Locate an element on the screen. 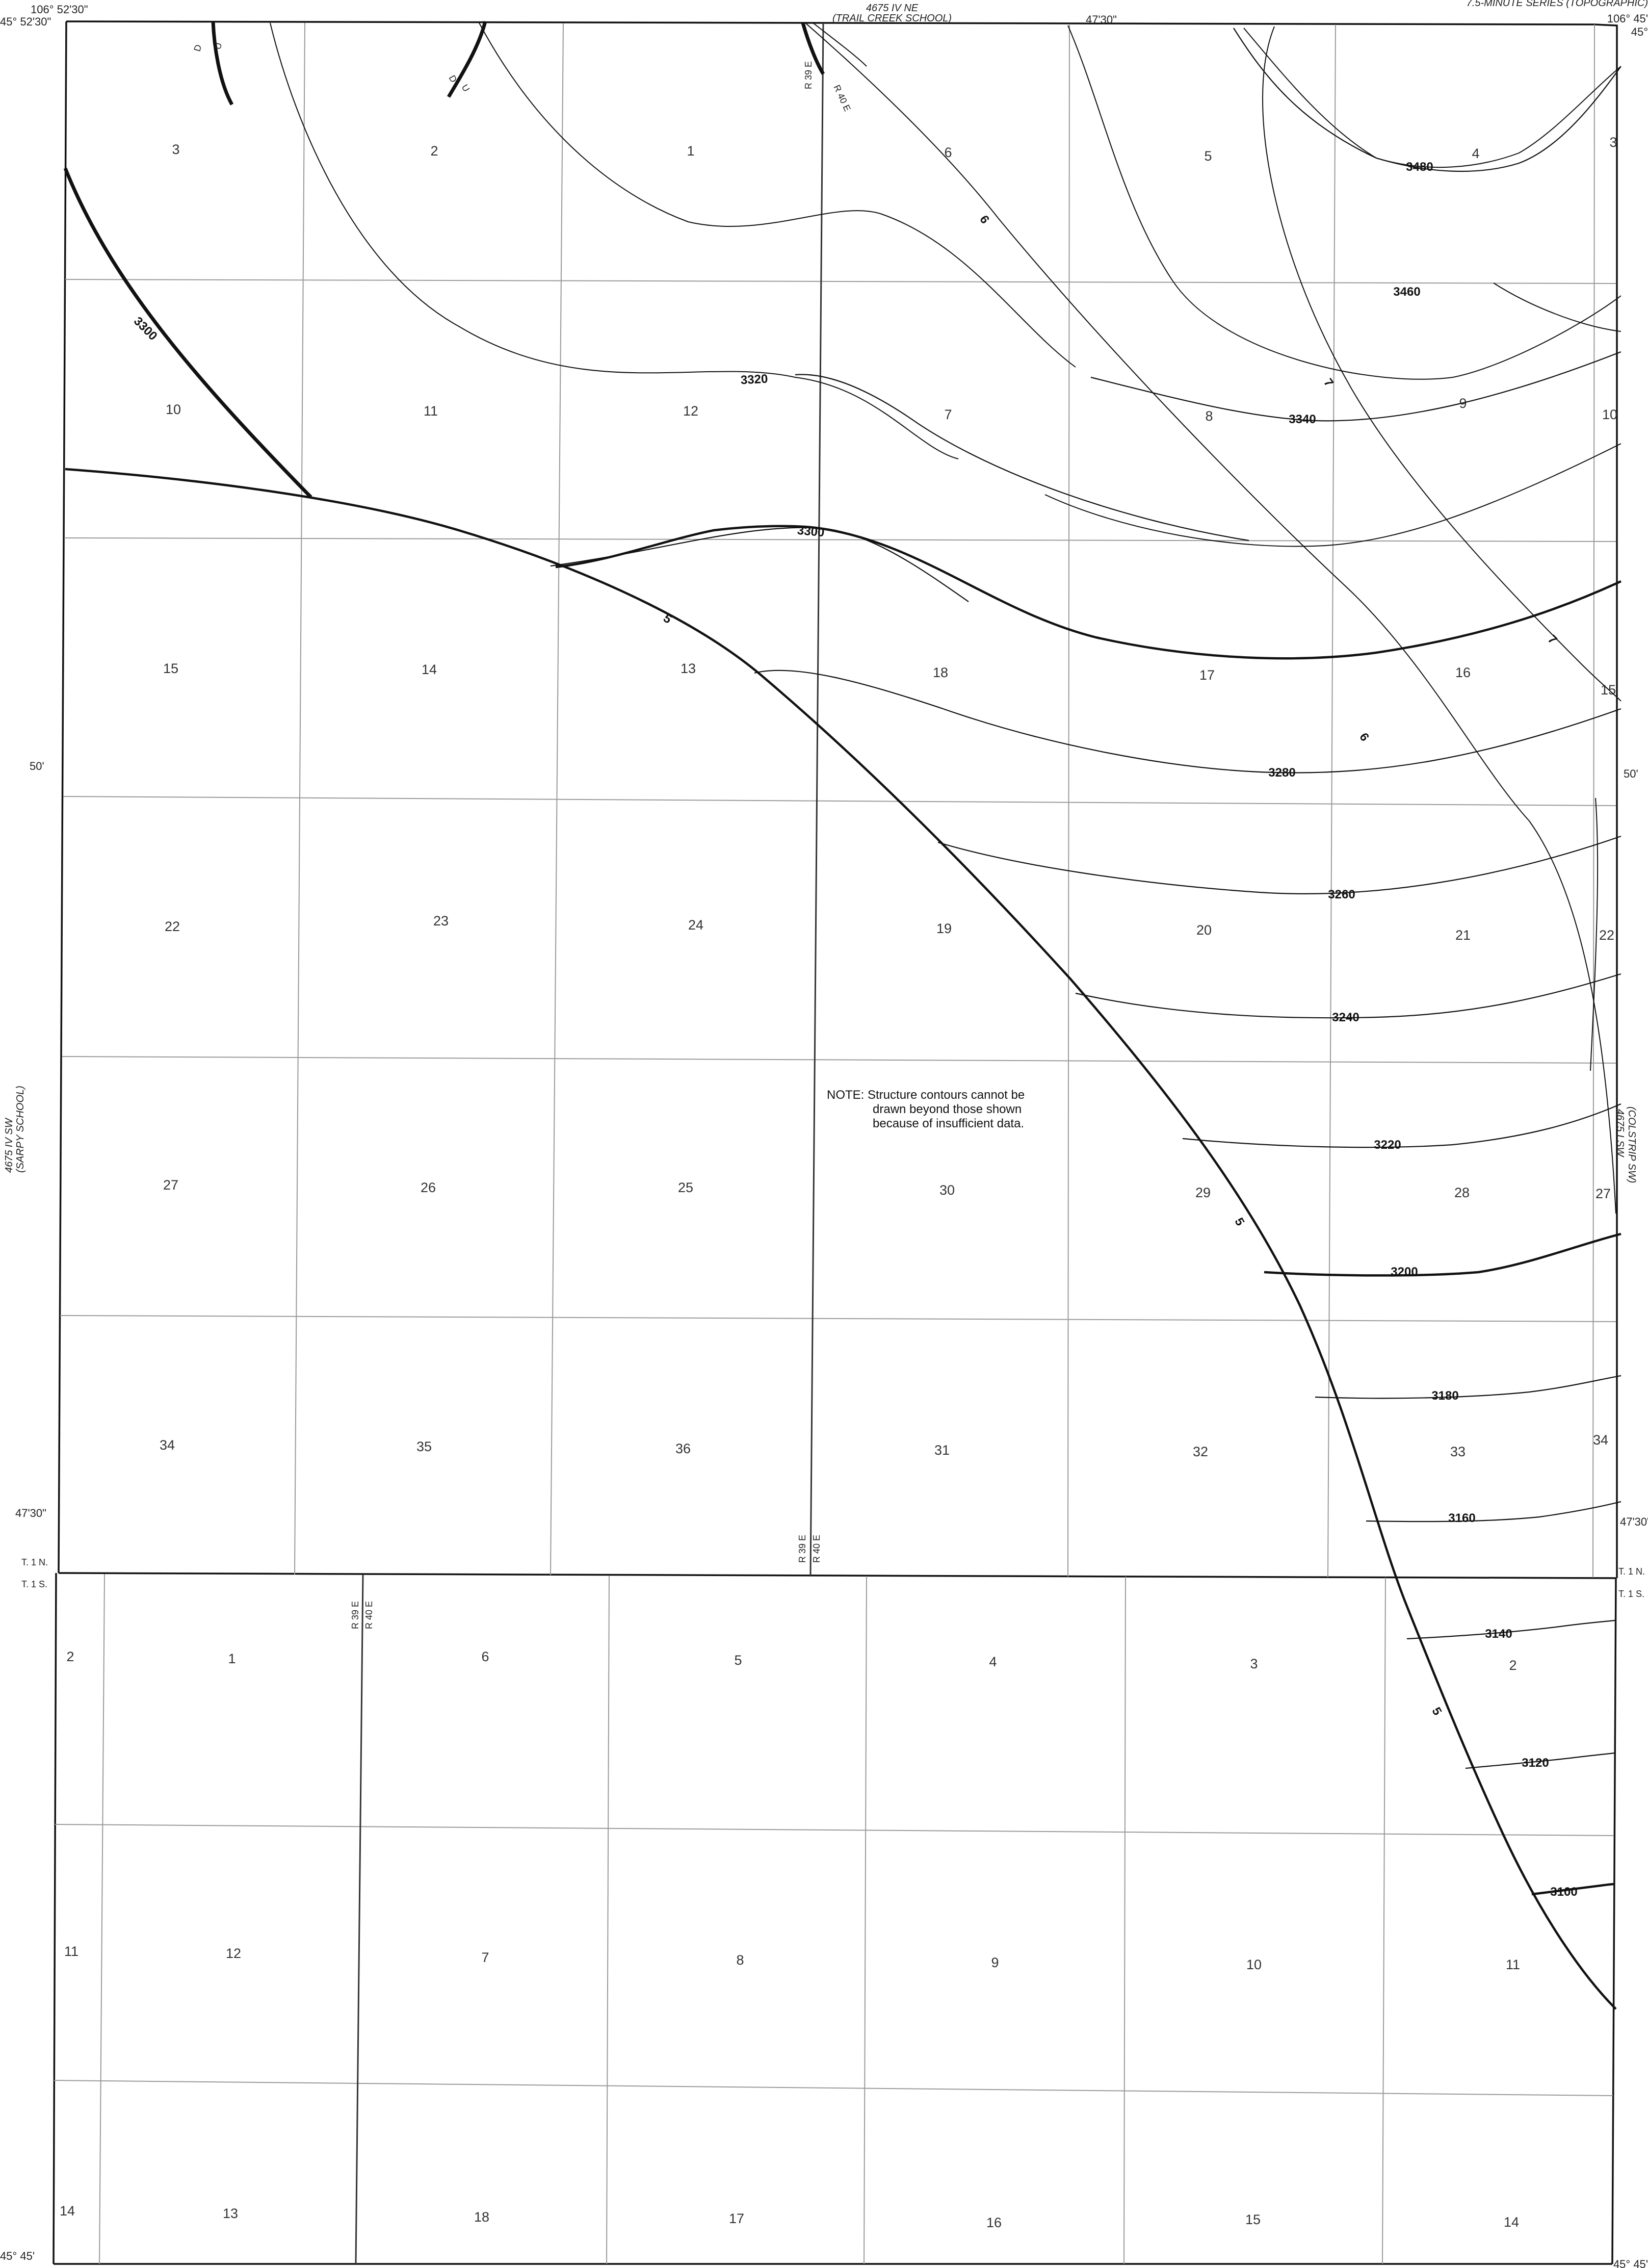 The height and width of the screenshot is (2268, 1648). section-number: 27 is located at coordinates (171, 1185).